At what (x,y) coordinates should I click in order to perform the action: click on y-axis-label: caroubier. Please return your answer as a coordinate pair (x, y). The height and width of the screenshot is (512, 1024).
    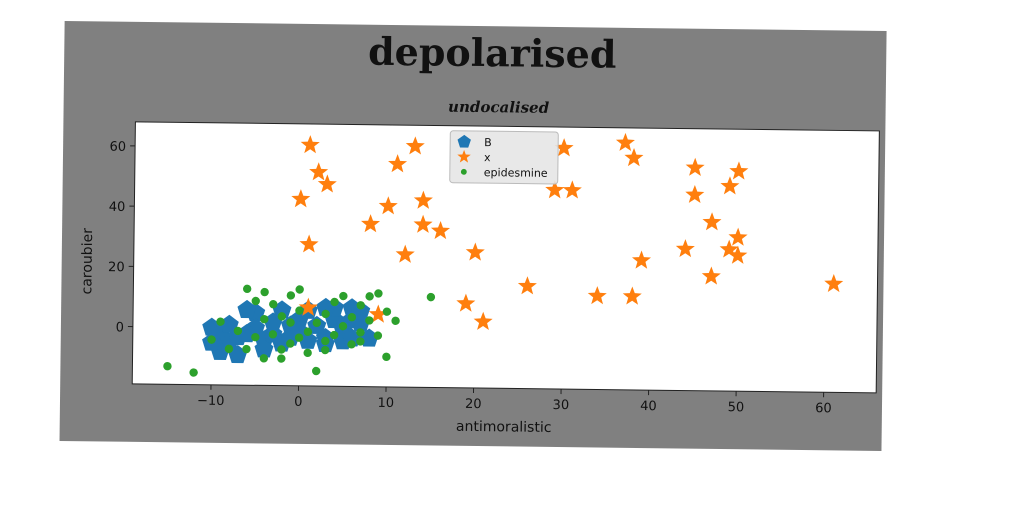
    Looking at the image, I should click on (87, 261).